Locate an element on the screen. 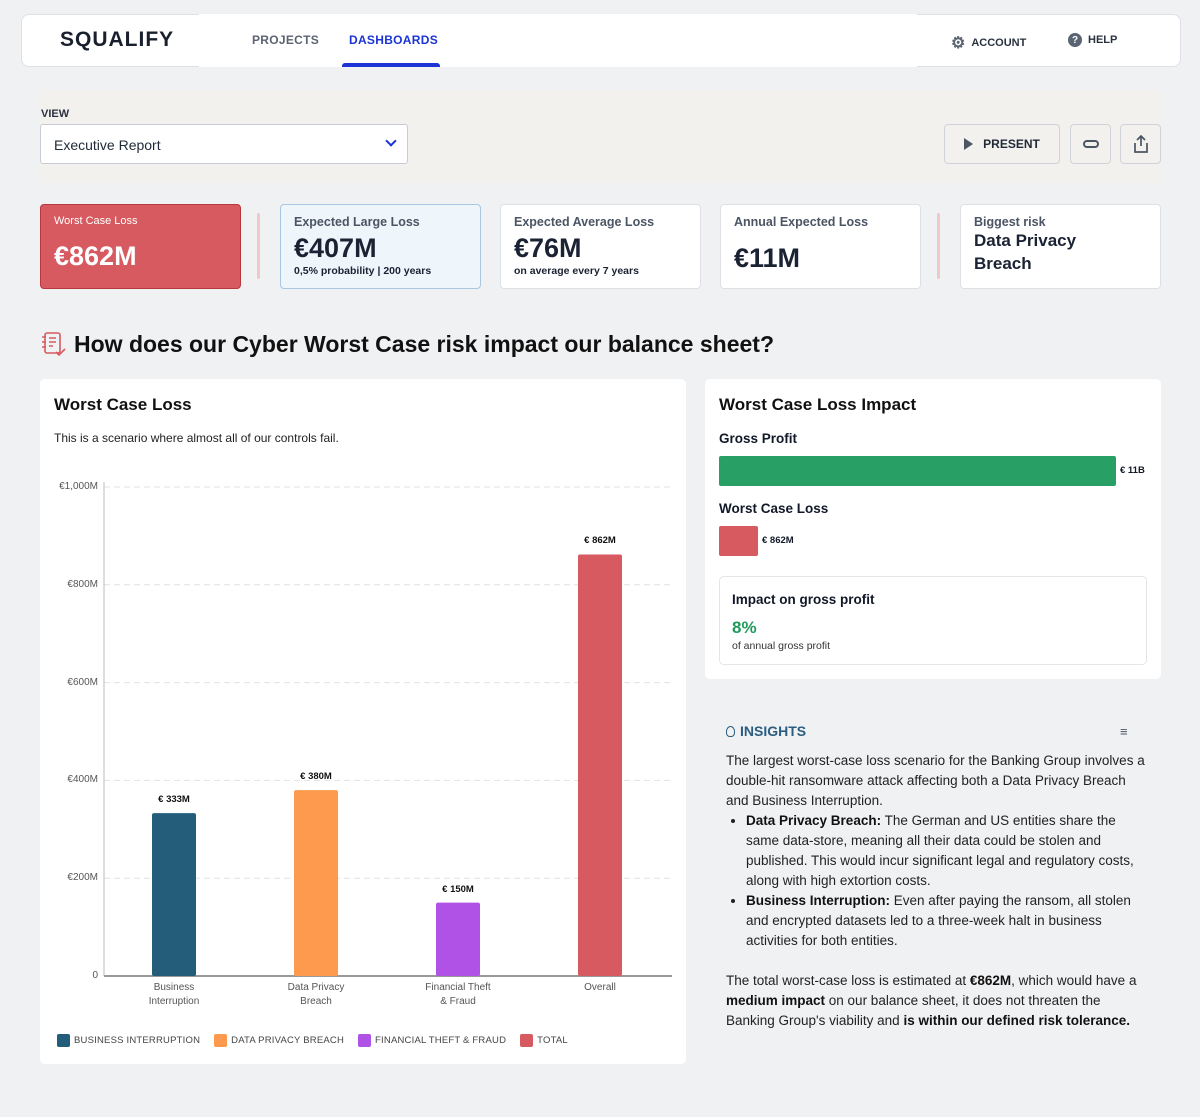 Image resolution: width=1200 pixels, height=1117 pixels. share-button is located at coordinates (1140, 144).